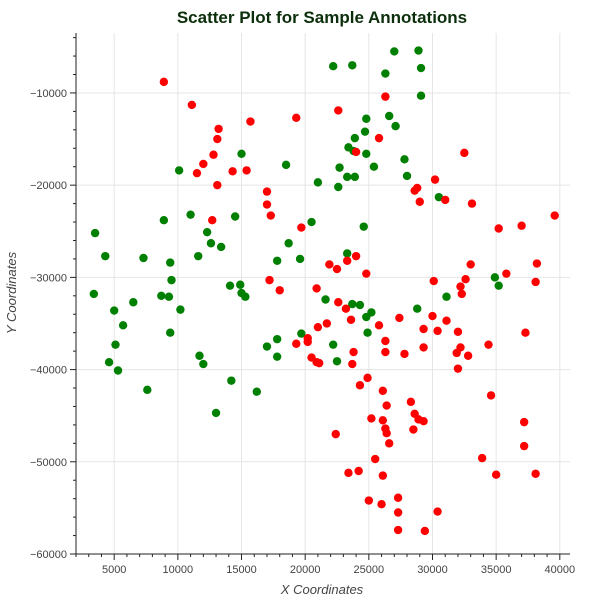 This screenshot has height=600, width=600. What do you see at coordinates (369, 570) in the screenshot?
I see `x-tick-label: 25000` at bounding box center [369, 570].